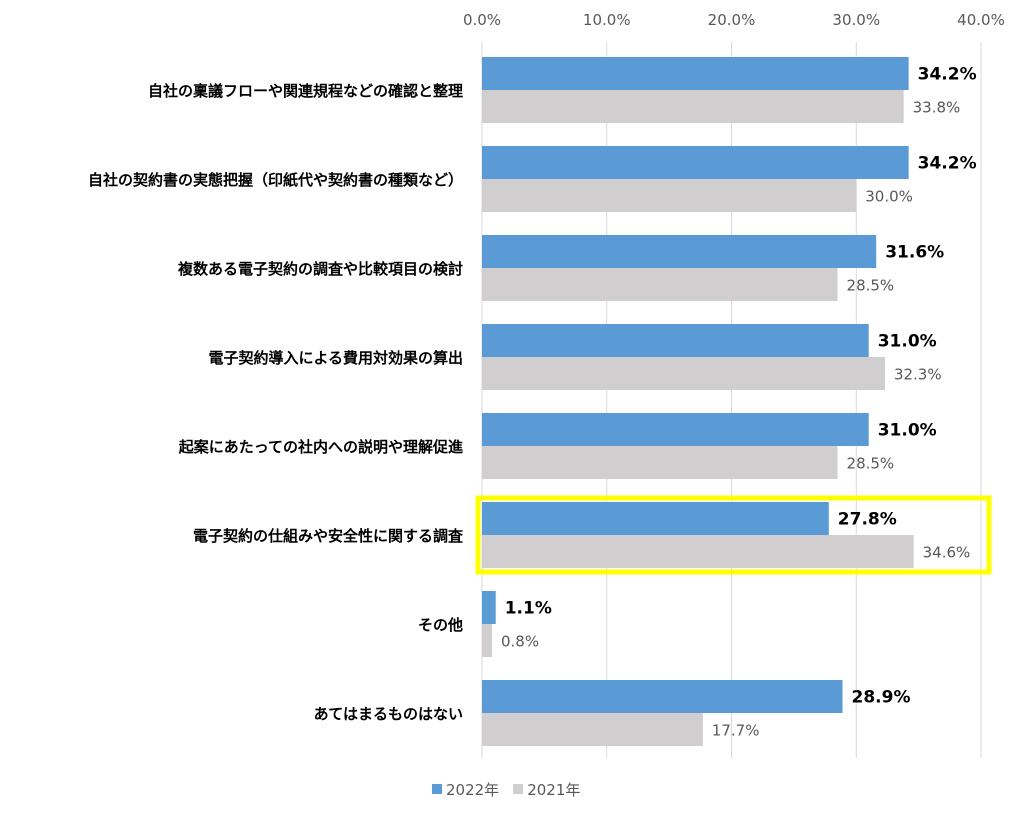 This screenshot has width=1022, height=815. I want to click on category-label: 起案にあたっての社内への説明や理解促進, so click(321, 447).